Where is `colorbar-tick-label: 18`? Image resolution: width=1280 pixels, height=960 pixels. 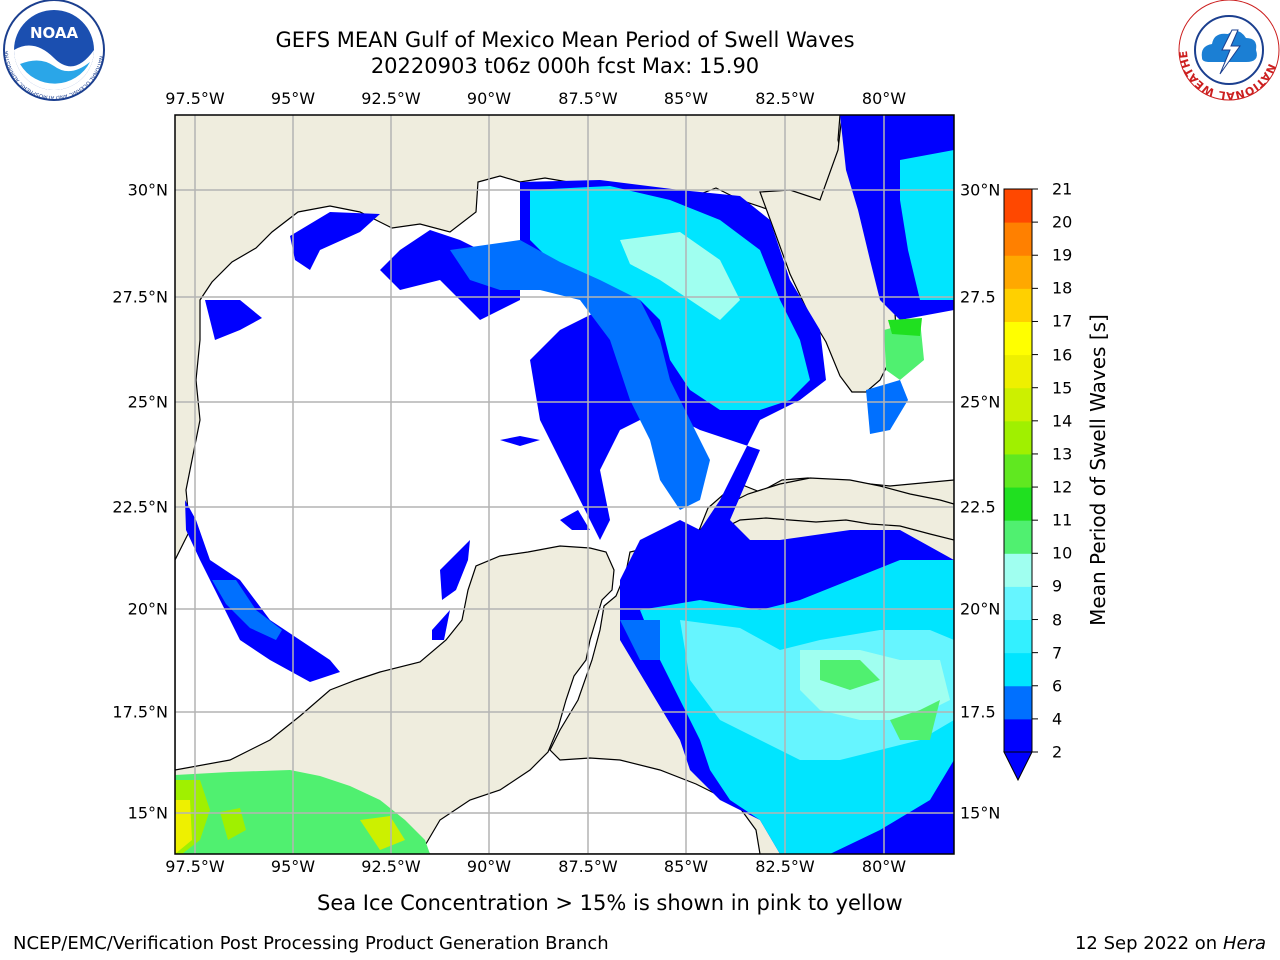 colorbar-tick-label: 18 is located at coordinates (1062, 288).